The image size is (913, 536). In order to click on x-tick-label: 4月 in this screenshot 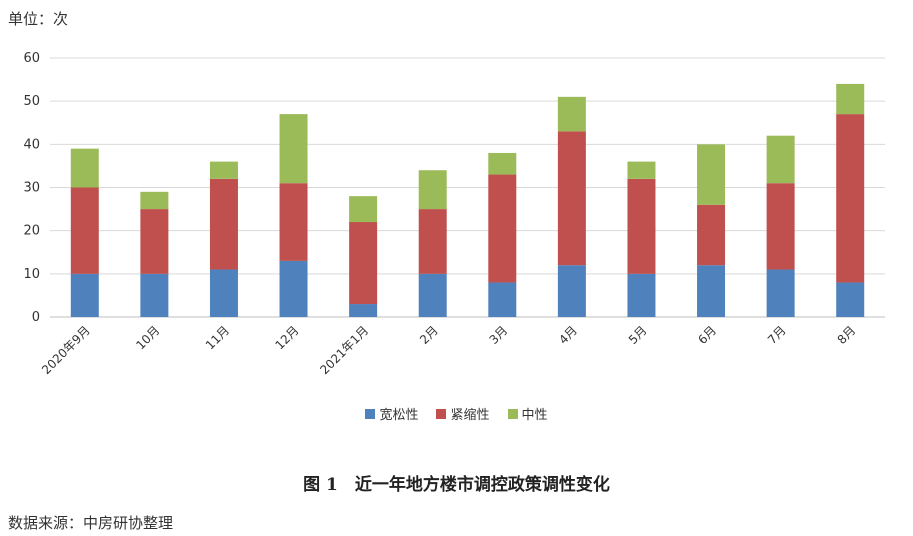, I will do `click(568, 335)`.